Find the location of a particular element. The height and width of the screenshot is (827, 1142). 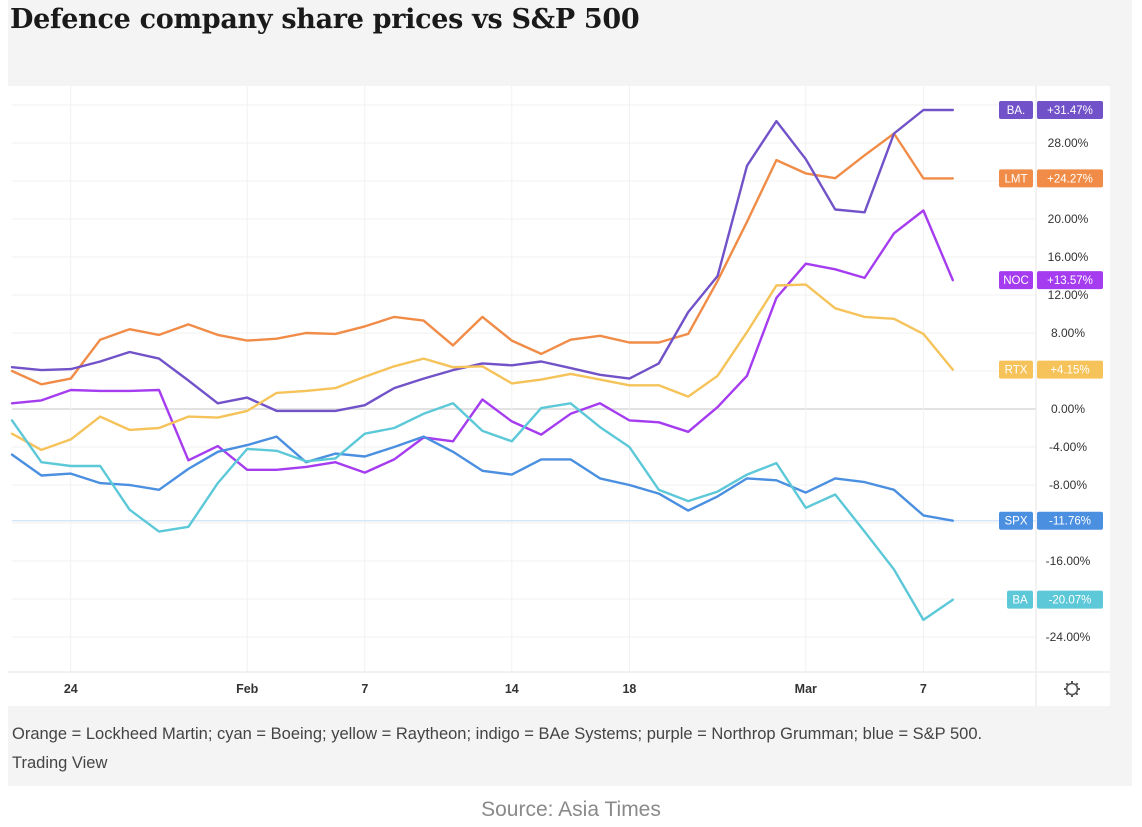

y-tick-label: 0.00% is located at coordinates (1068, 409).